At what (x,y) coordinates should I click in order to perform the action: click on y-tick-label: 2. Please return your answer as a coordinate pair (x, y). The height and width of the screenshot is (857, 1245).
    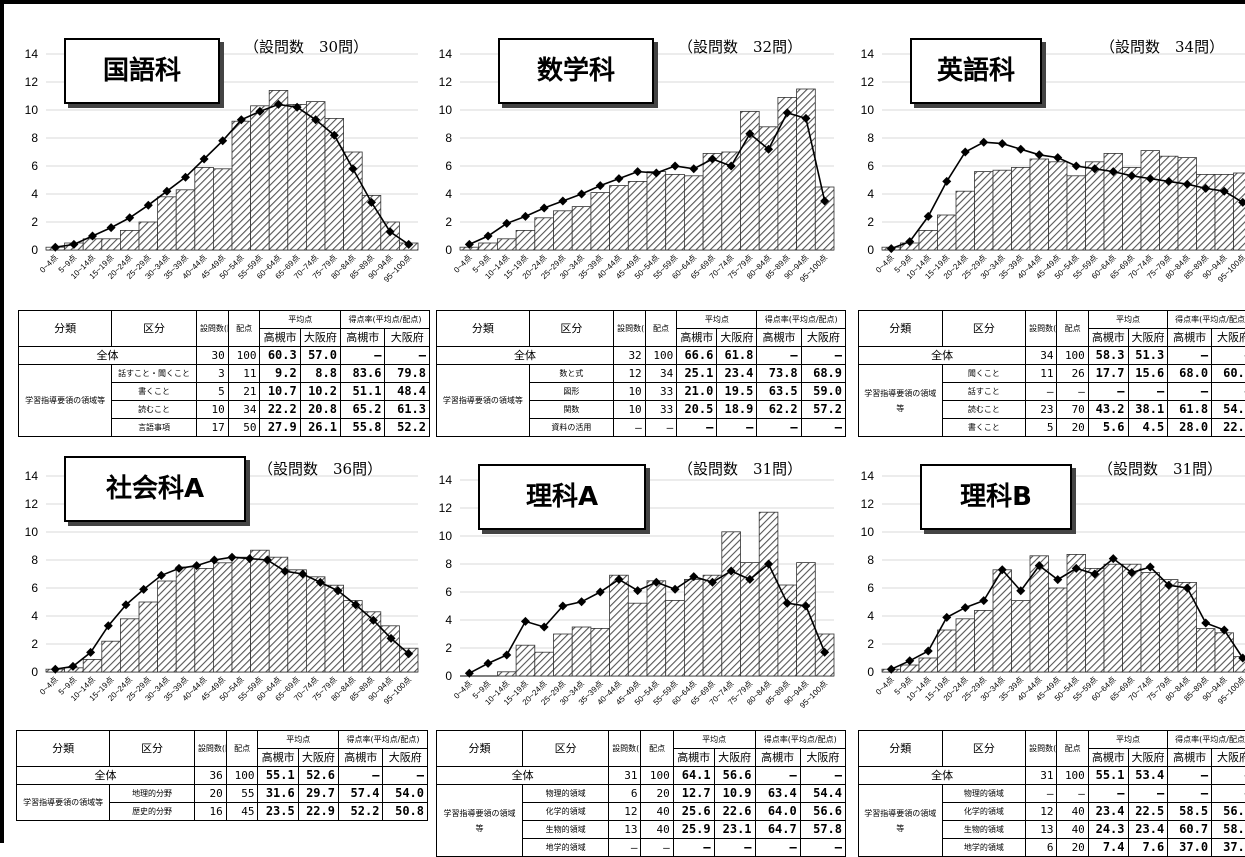
    Looking at the image, I should click on (34, 644).